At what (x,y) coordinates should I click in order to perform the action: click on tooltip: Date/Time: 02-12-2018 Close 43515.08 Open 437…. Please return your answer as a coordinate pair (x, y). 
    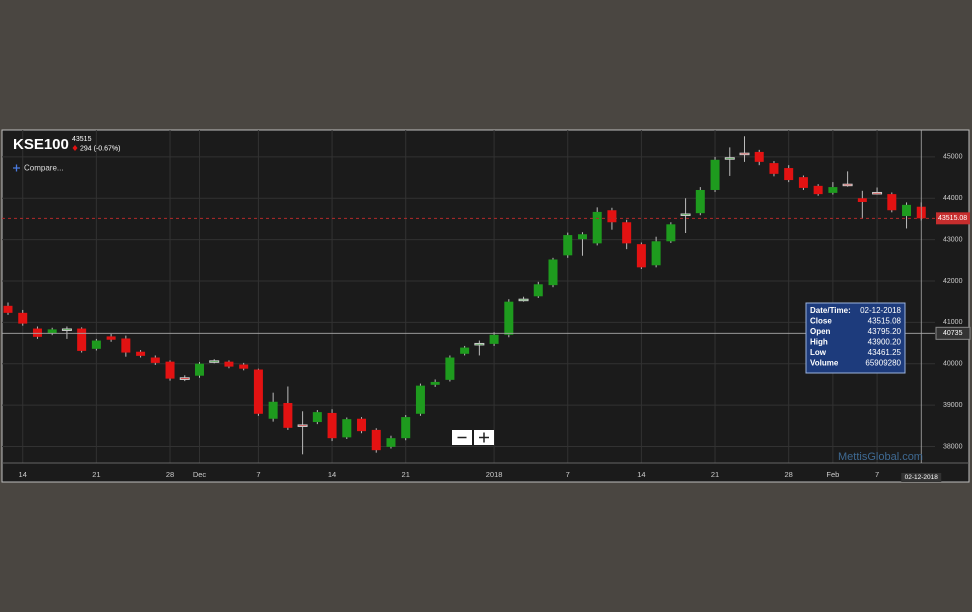
    Looking at the image, I should click on (855, 338).